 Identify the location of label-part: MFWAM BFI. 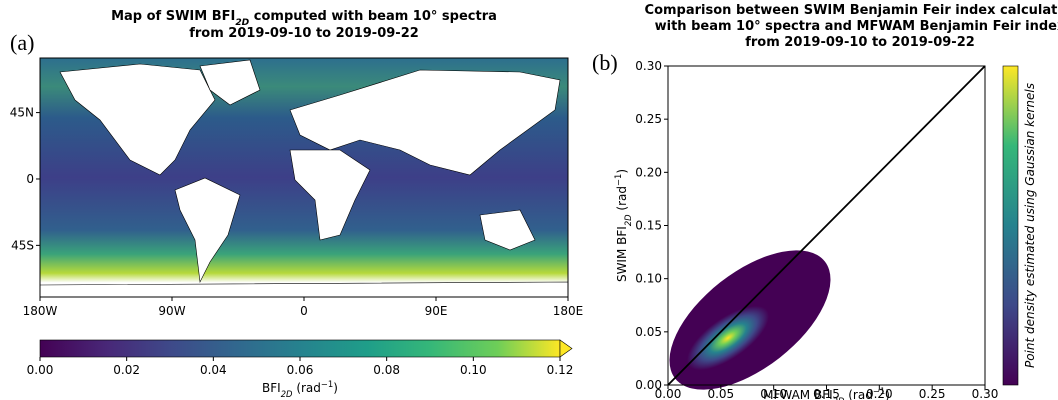
(798, 394).